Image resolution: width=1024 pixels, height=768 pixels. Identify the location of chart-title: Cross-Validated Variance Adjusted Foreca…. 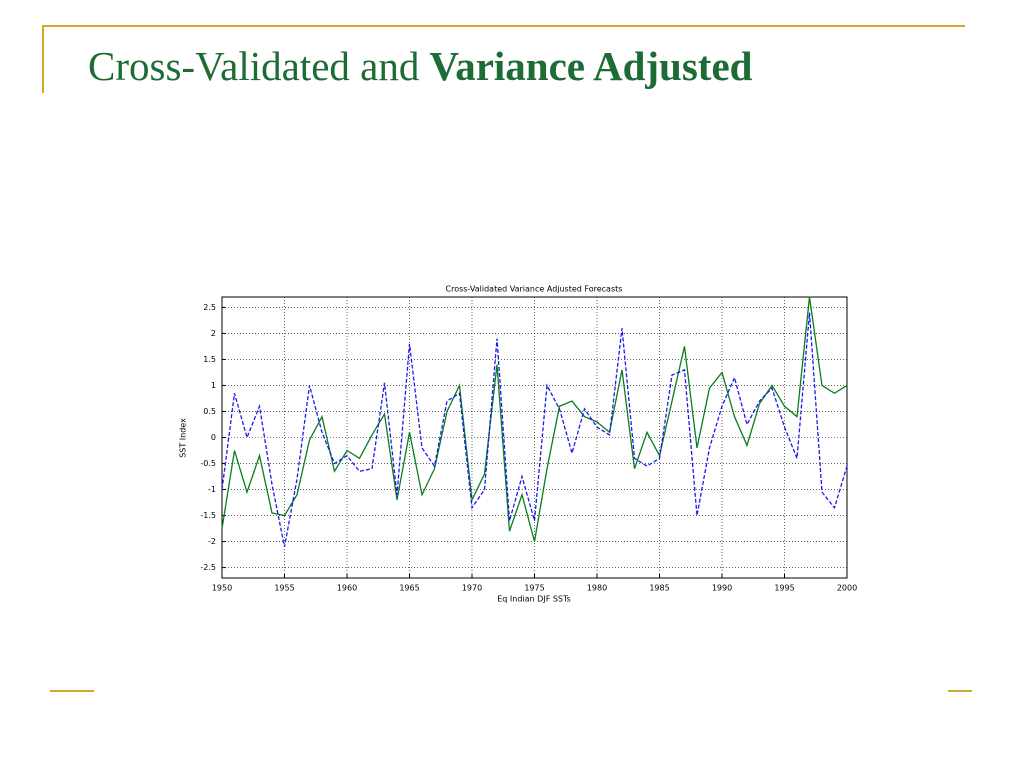
(534, 289).